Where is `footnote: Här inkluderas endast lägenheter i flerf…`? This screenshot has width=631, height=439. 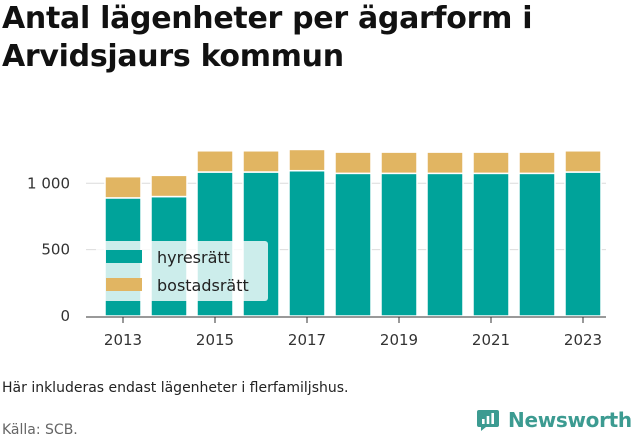
footnote: Här inkluderas endast lägenheter i flerf… is located at coordinates (175, 388).